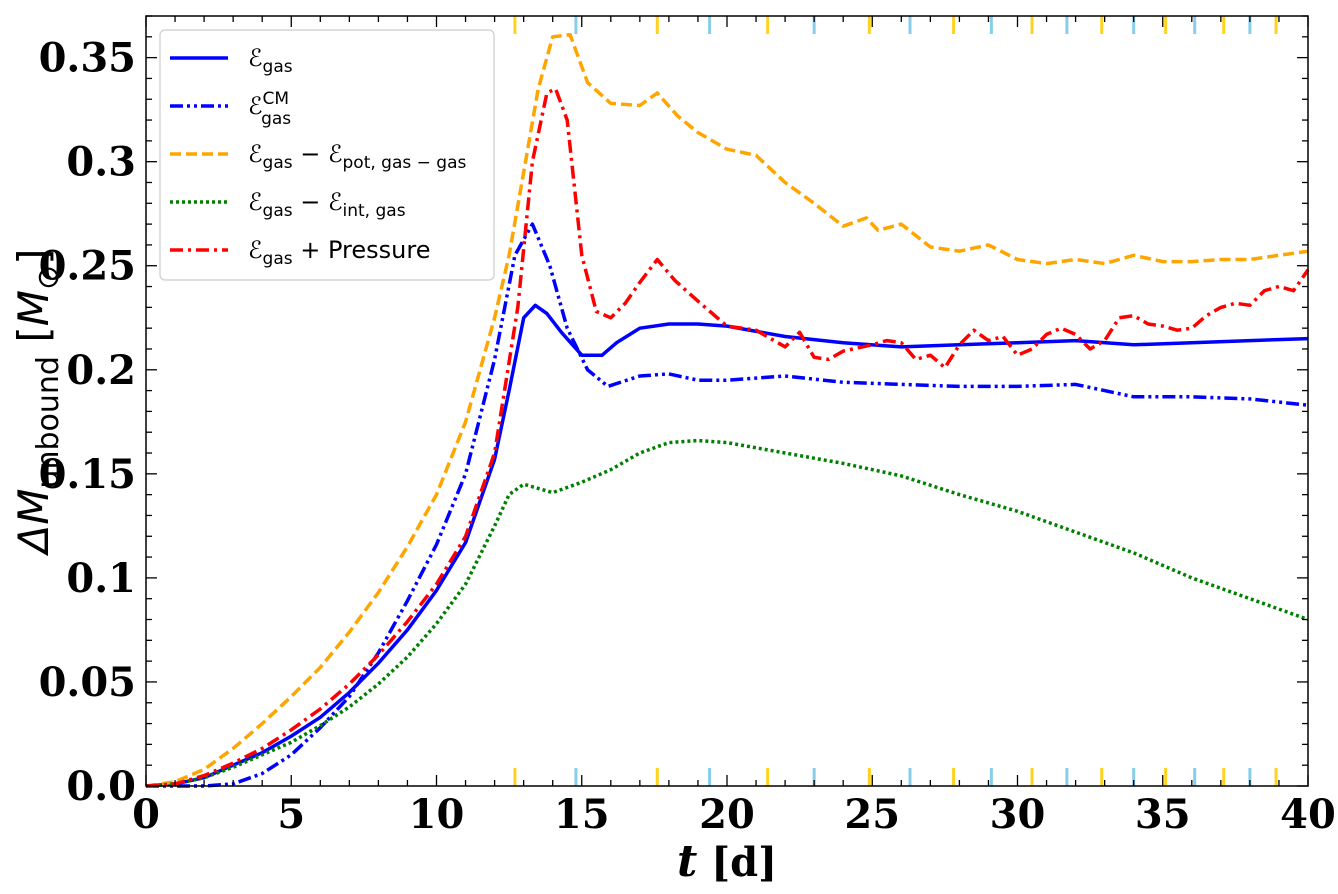  What do you see at coordinates (687, 861) in the screenshot?
I see `x-axis-symbol: t` at bounding box center [687, 861].